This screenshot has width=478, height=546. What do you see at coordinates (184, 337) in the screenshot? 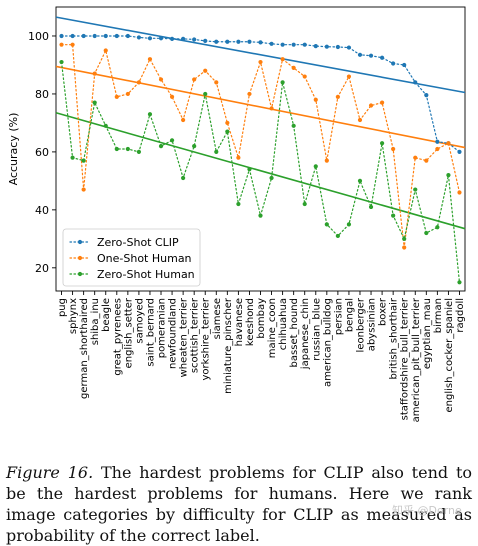
I see `x-tick-label: wheaten_terrier` at bounding box center [184, 337].